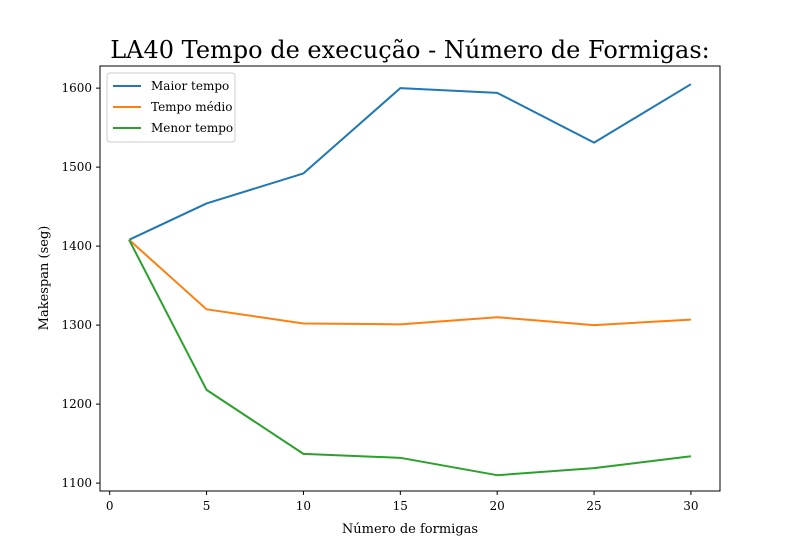  I want to click on x-tick-label: 0, so click(110, 506).